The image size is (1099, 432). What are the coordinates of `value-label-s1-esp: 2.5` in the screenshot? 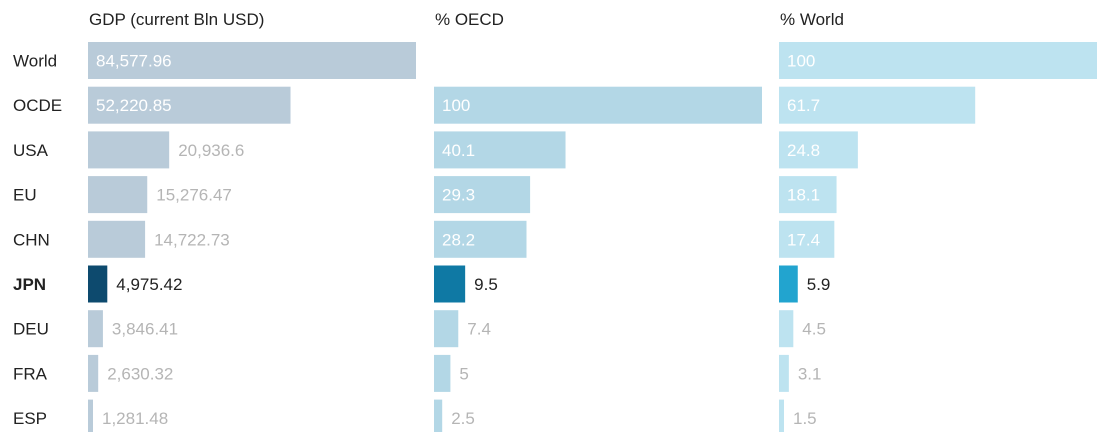 It's located at (463, 418).